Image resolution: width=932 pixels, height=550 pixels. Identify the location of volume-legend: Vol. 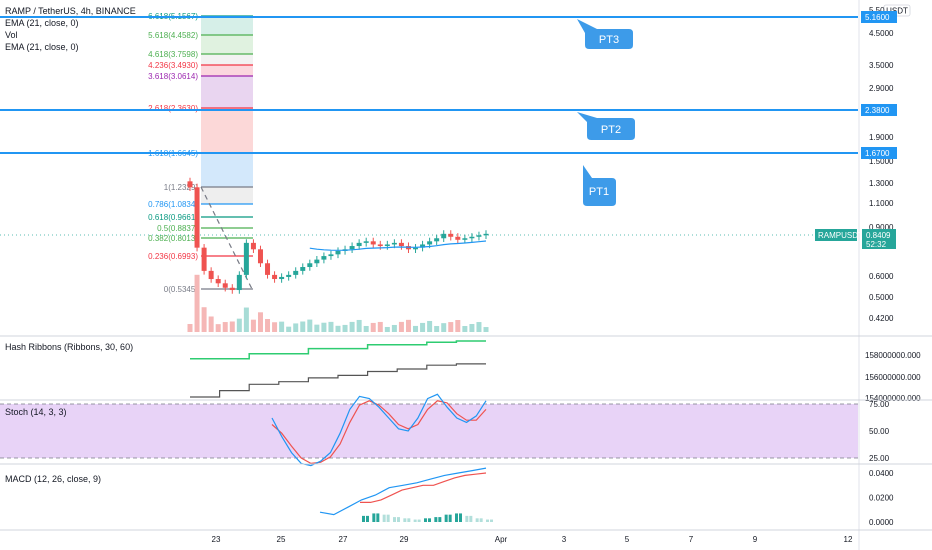
(11, 35).